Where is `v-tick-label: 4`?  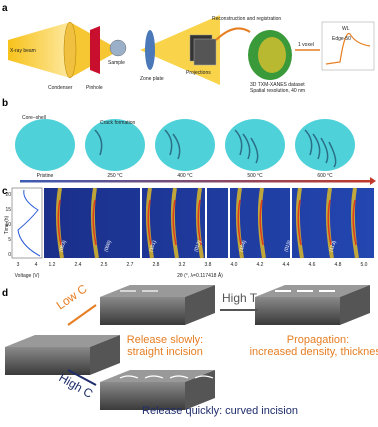
v-tick-label: 4 is located at coordinates (36, 265).